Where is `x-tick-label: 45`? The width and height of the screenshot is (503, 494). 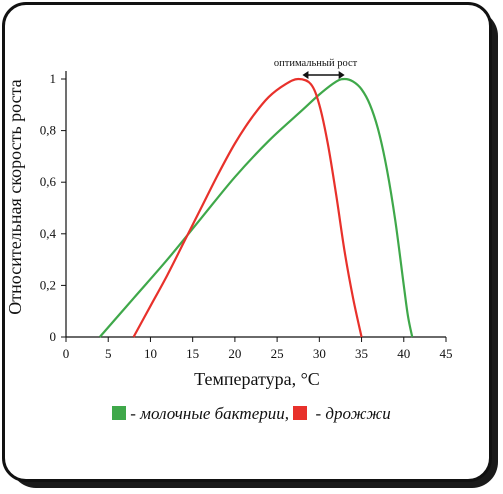
x-tick-label: 45 is located at coordinates (446, 353).